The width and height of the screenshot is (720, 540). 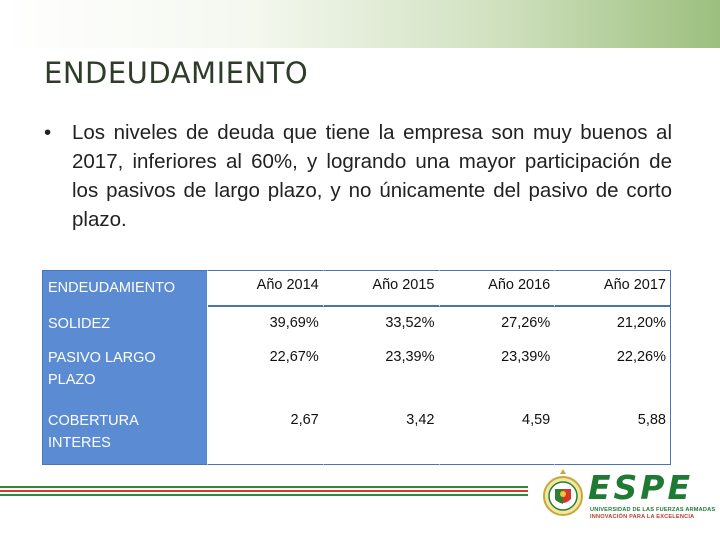 I want to click on footer-stripe-red, so click(x=264, y=491).